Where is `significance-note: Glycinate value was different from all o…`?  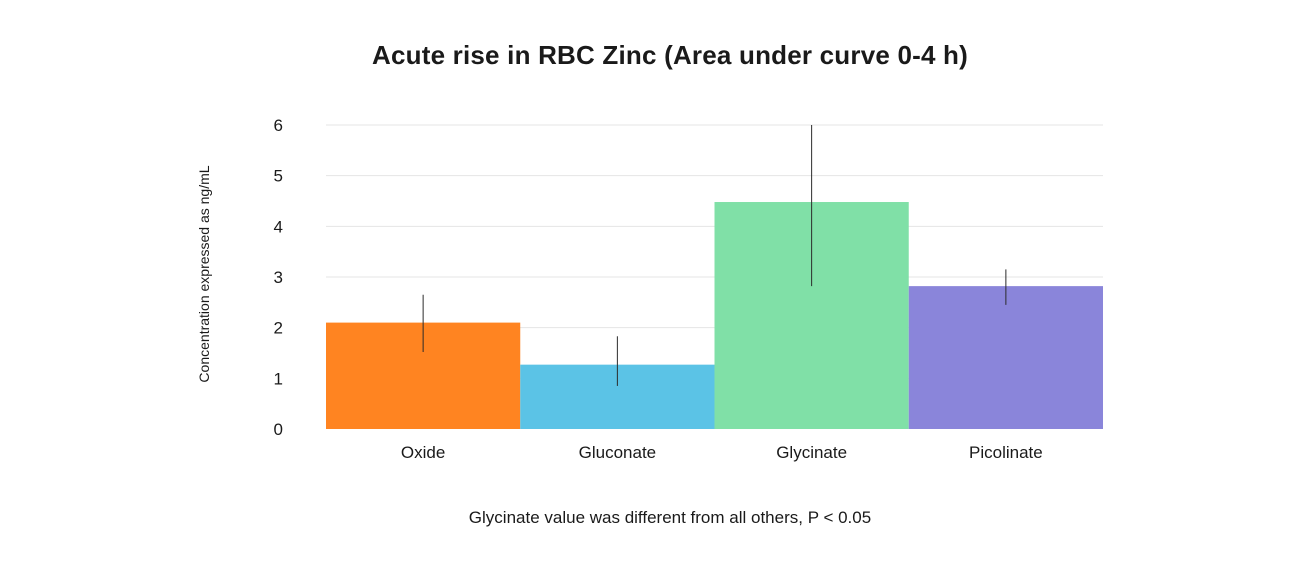
significance-note: Glycinate value was different from all o… is located at coordinates (670, 517).